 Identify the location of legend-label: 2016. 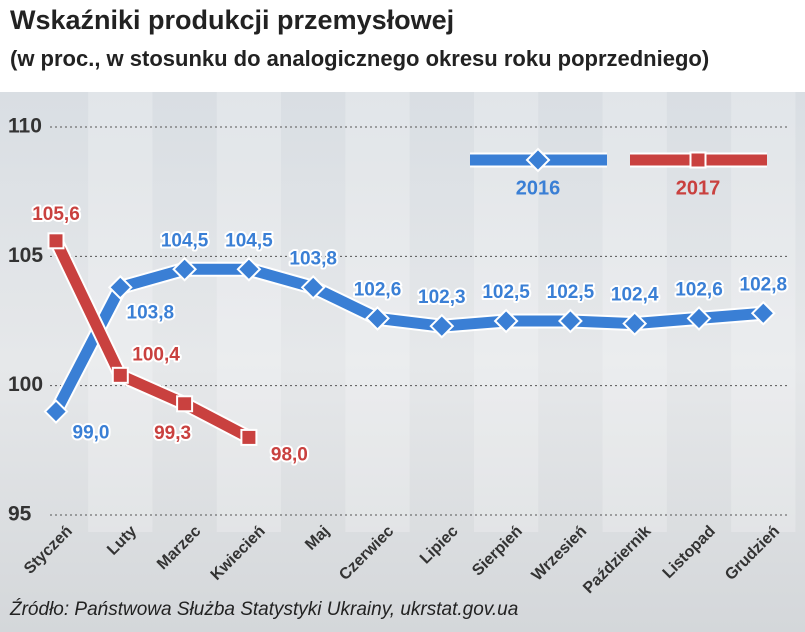
(538, 188).